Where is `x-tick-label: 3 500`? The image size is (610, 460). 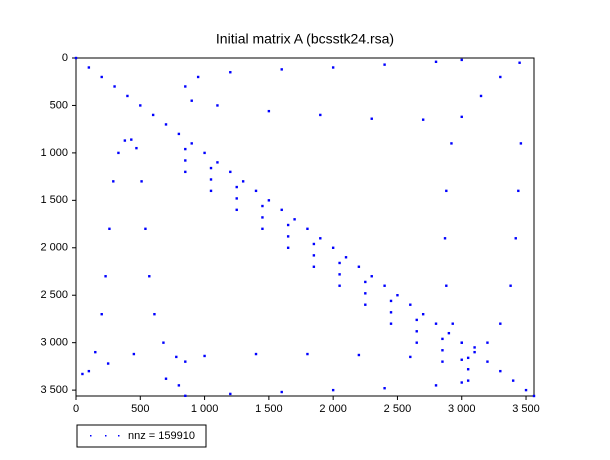 x-tick-label: 3 500 is located at coordinates (526, 409).